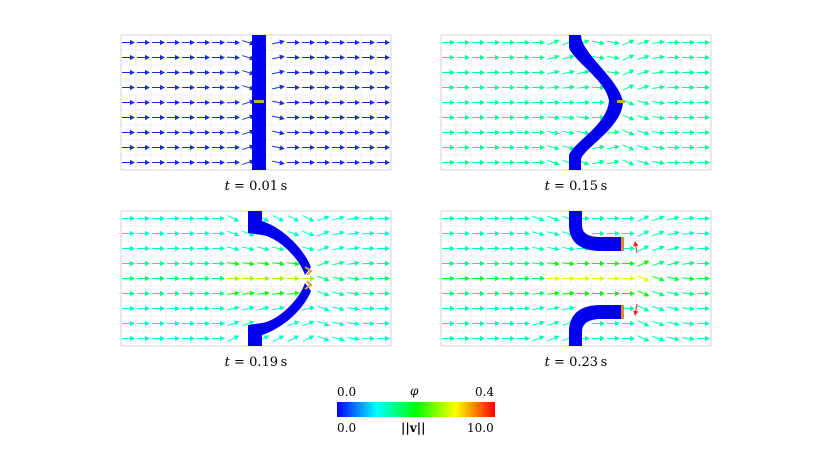  I want to click on colorbar-phi-symbol: φ, so click(414, 391).